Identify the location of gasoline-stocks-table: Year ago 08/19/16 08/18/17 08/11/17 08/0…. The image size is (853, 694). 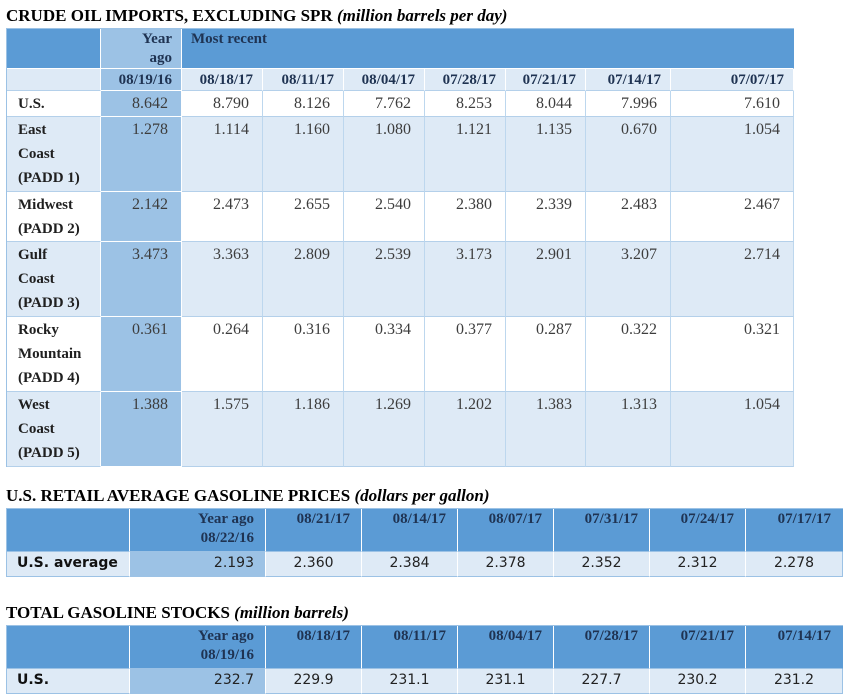
(424, 659).